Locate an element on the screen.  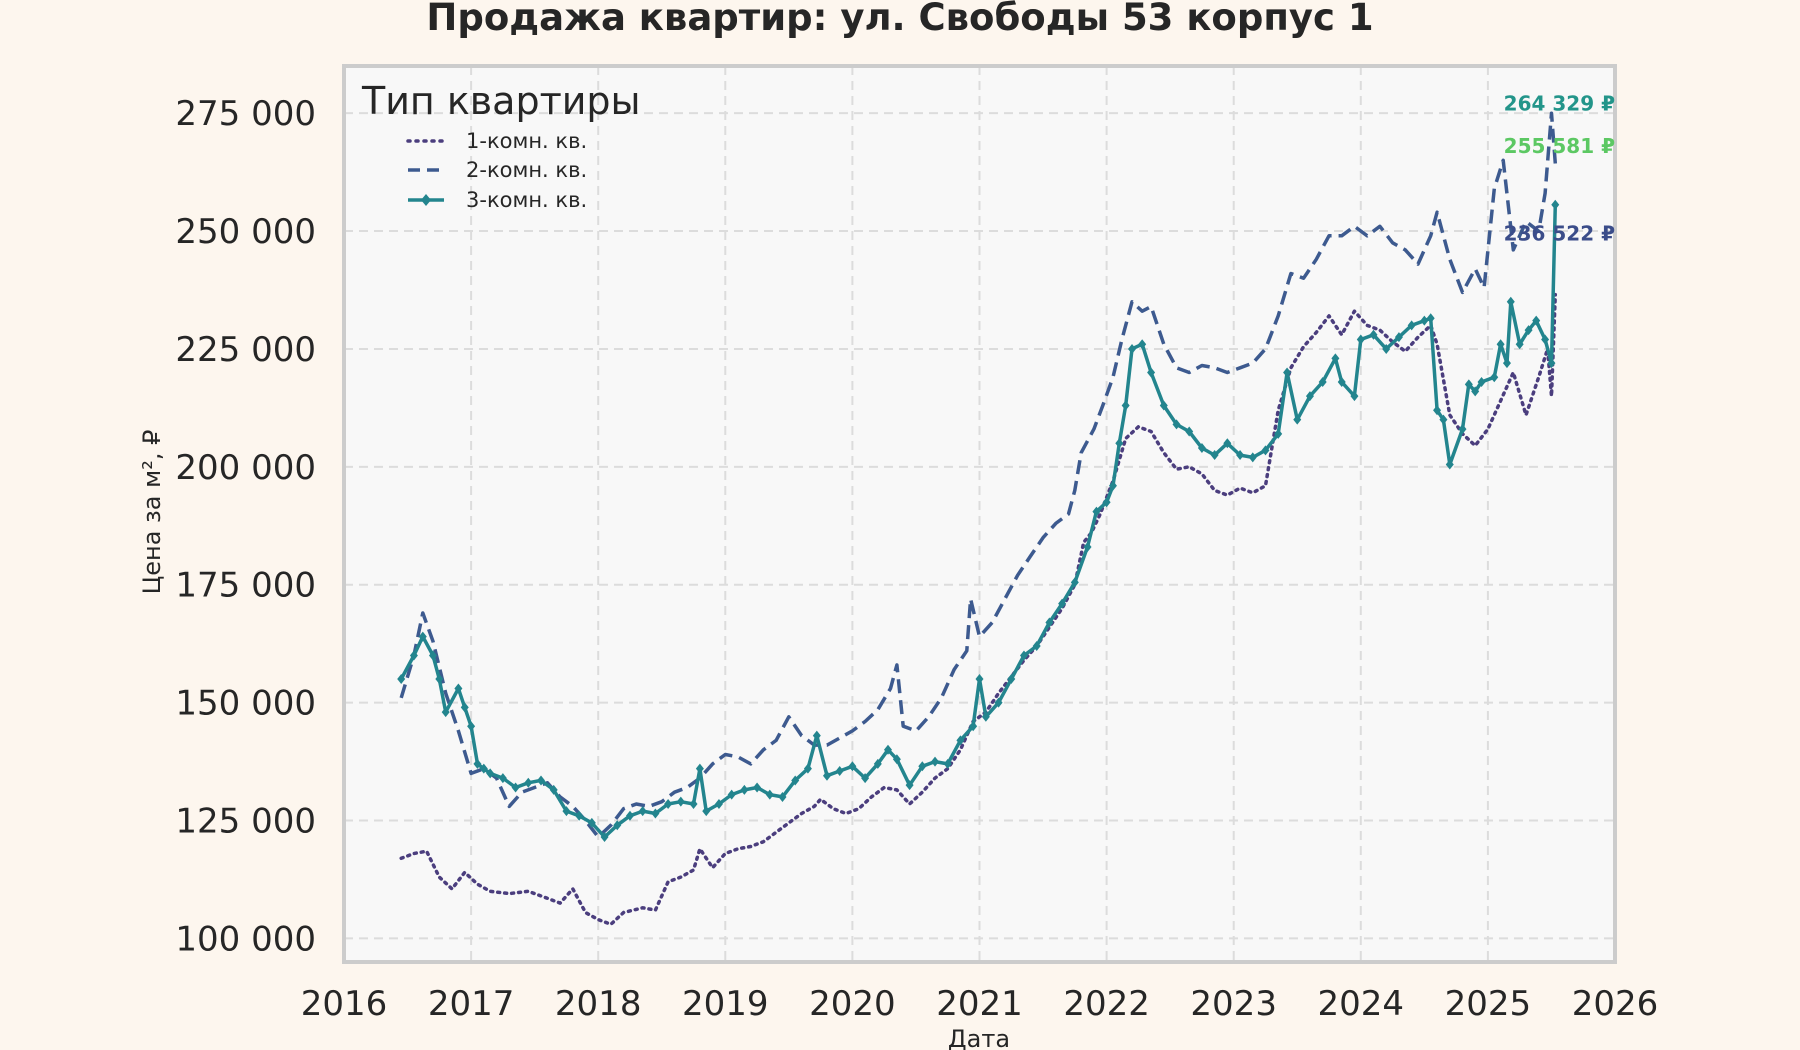
x-tick-label: 2020 is located at coordinates (852, 1004).